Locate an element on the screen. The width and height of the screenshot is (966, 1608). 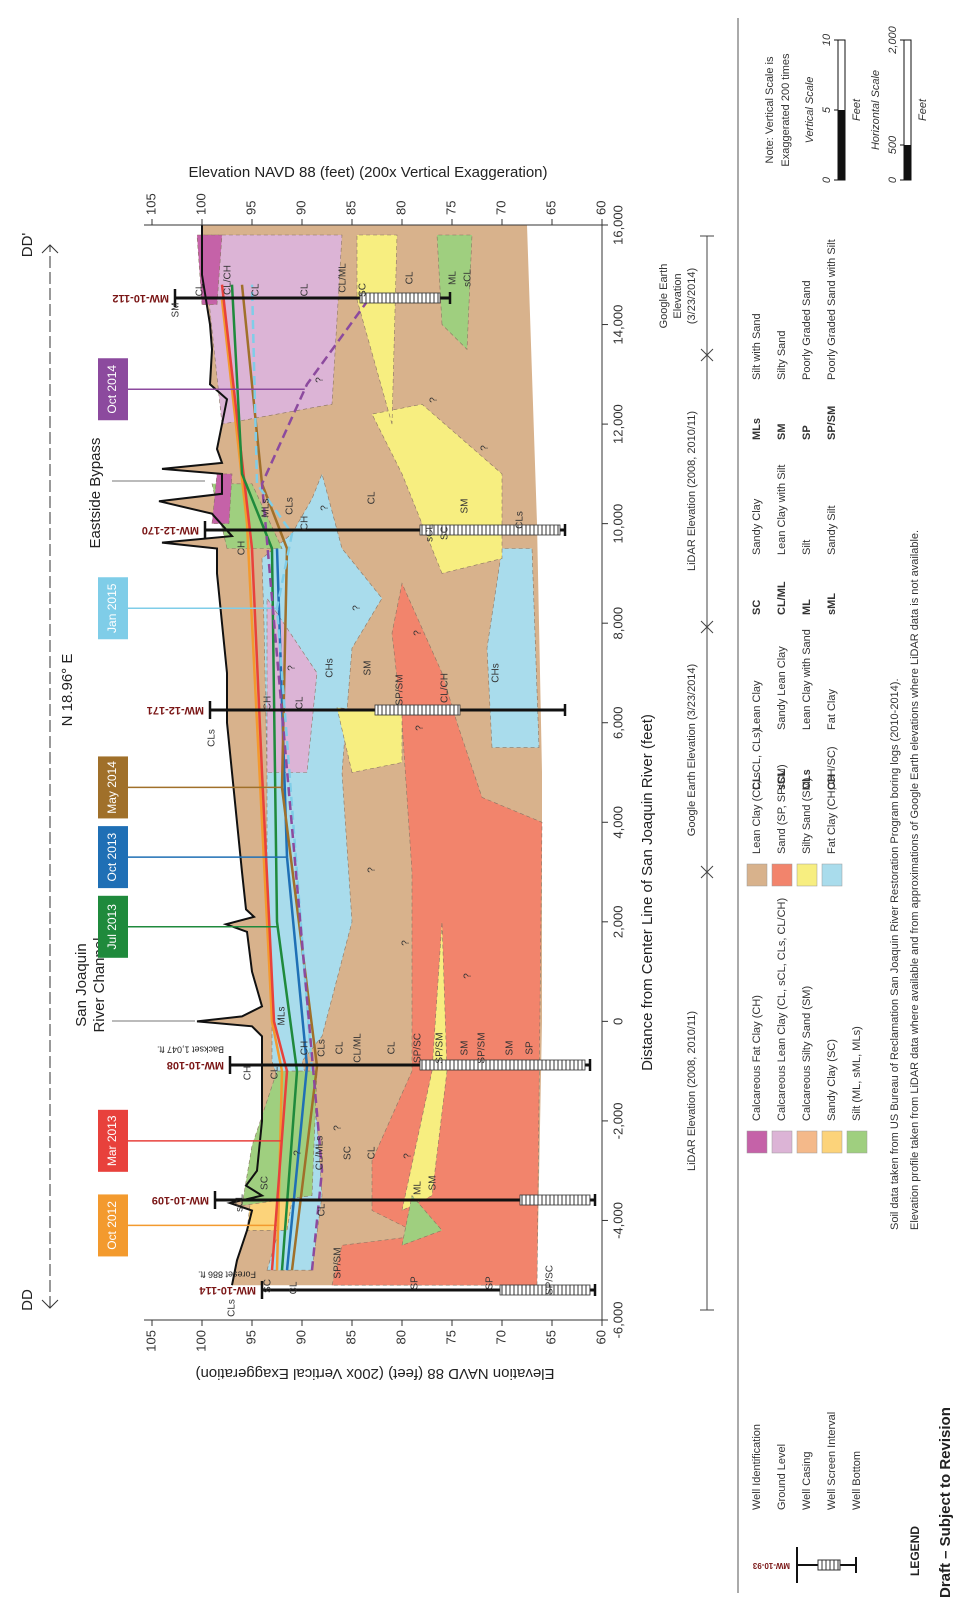
layer-label: CLs is located at coordinates (520, 520).